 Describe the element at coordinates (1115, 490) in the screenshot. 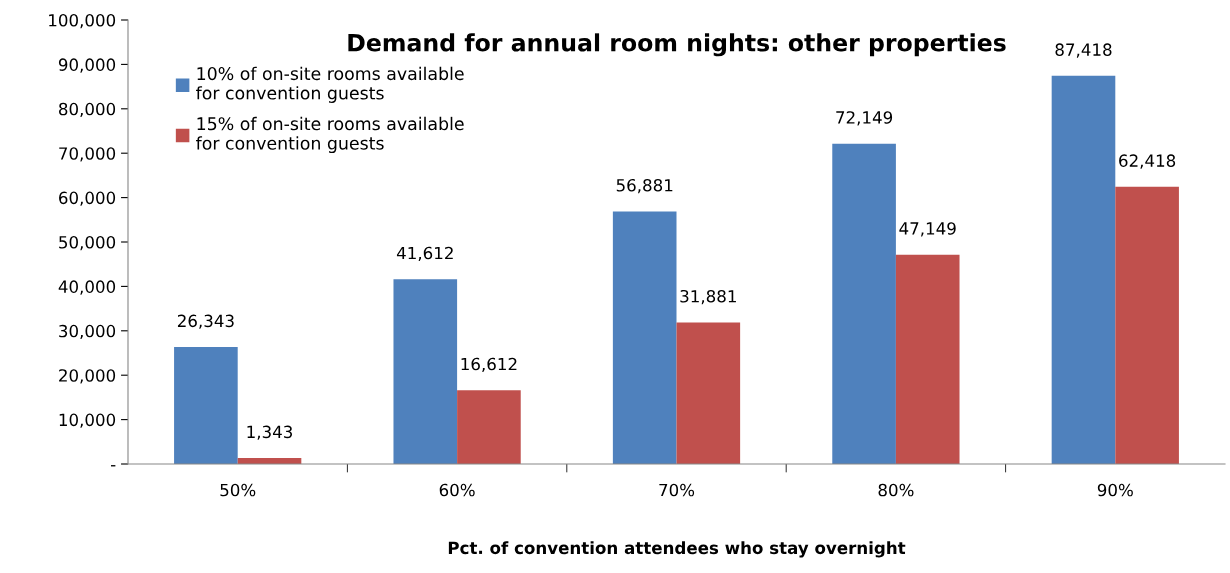

I see `x-tick-label: 90%` at that location.